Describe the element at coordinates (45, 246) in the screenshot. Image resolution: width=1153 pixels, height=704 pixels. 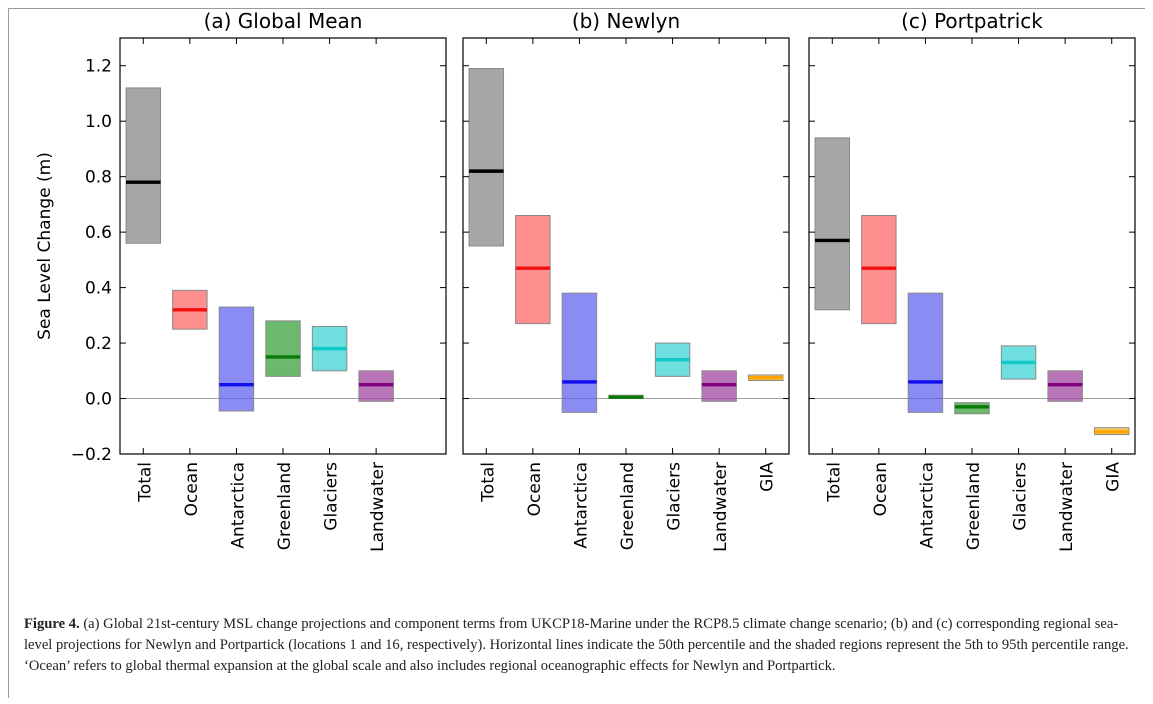
I see `y-axis-label: Sea Level Change (m)` at that location.